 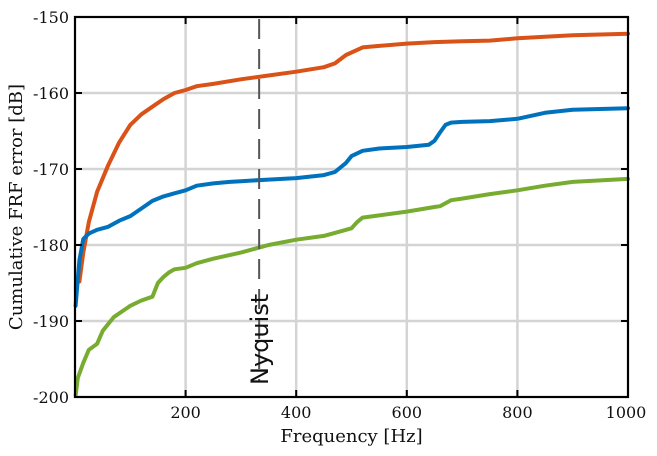 I want to click on x-axis-label: Frequency [Hz], so click(x=351, y=436).